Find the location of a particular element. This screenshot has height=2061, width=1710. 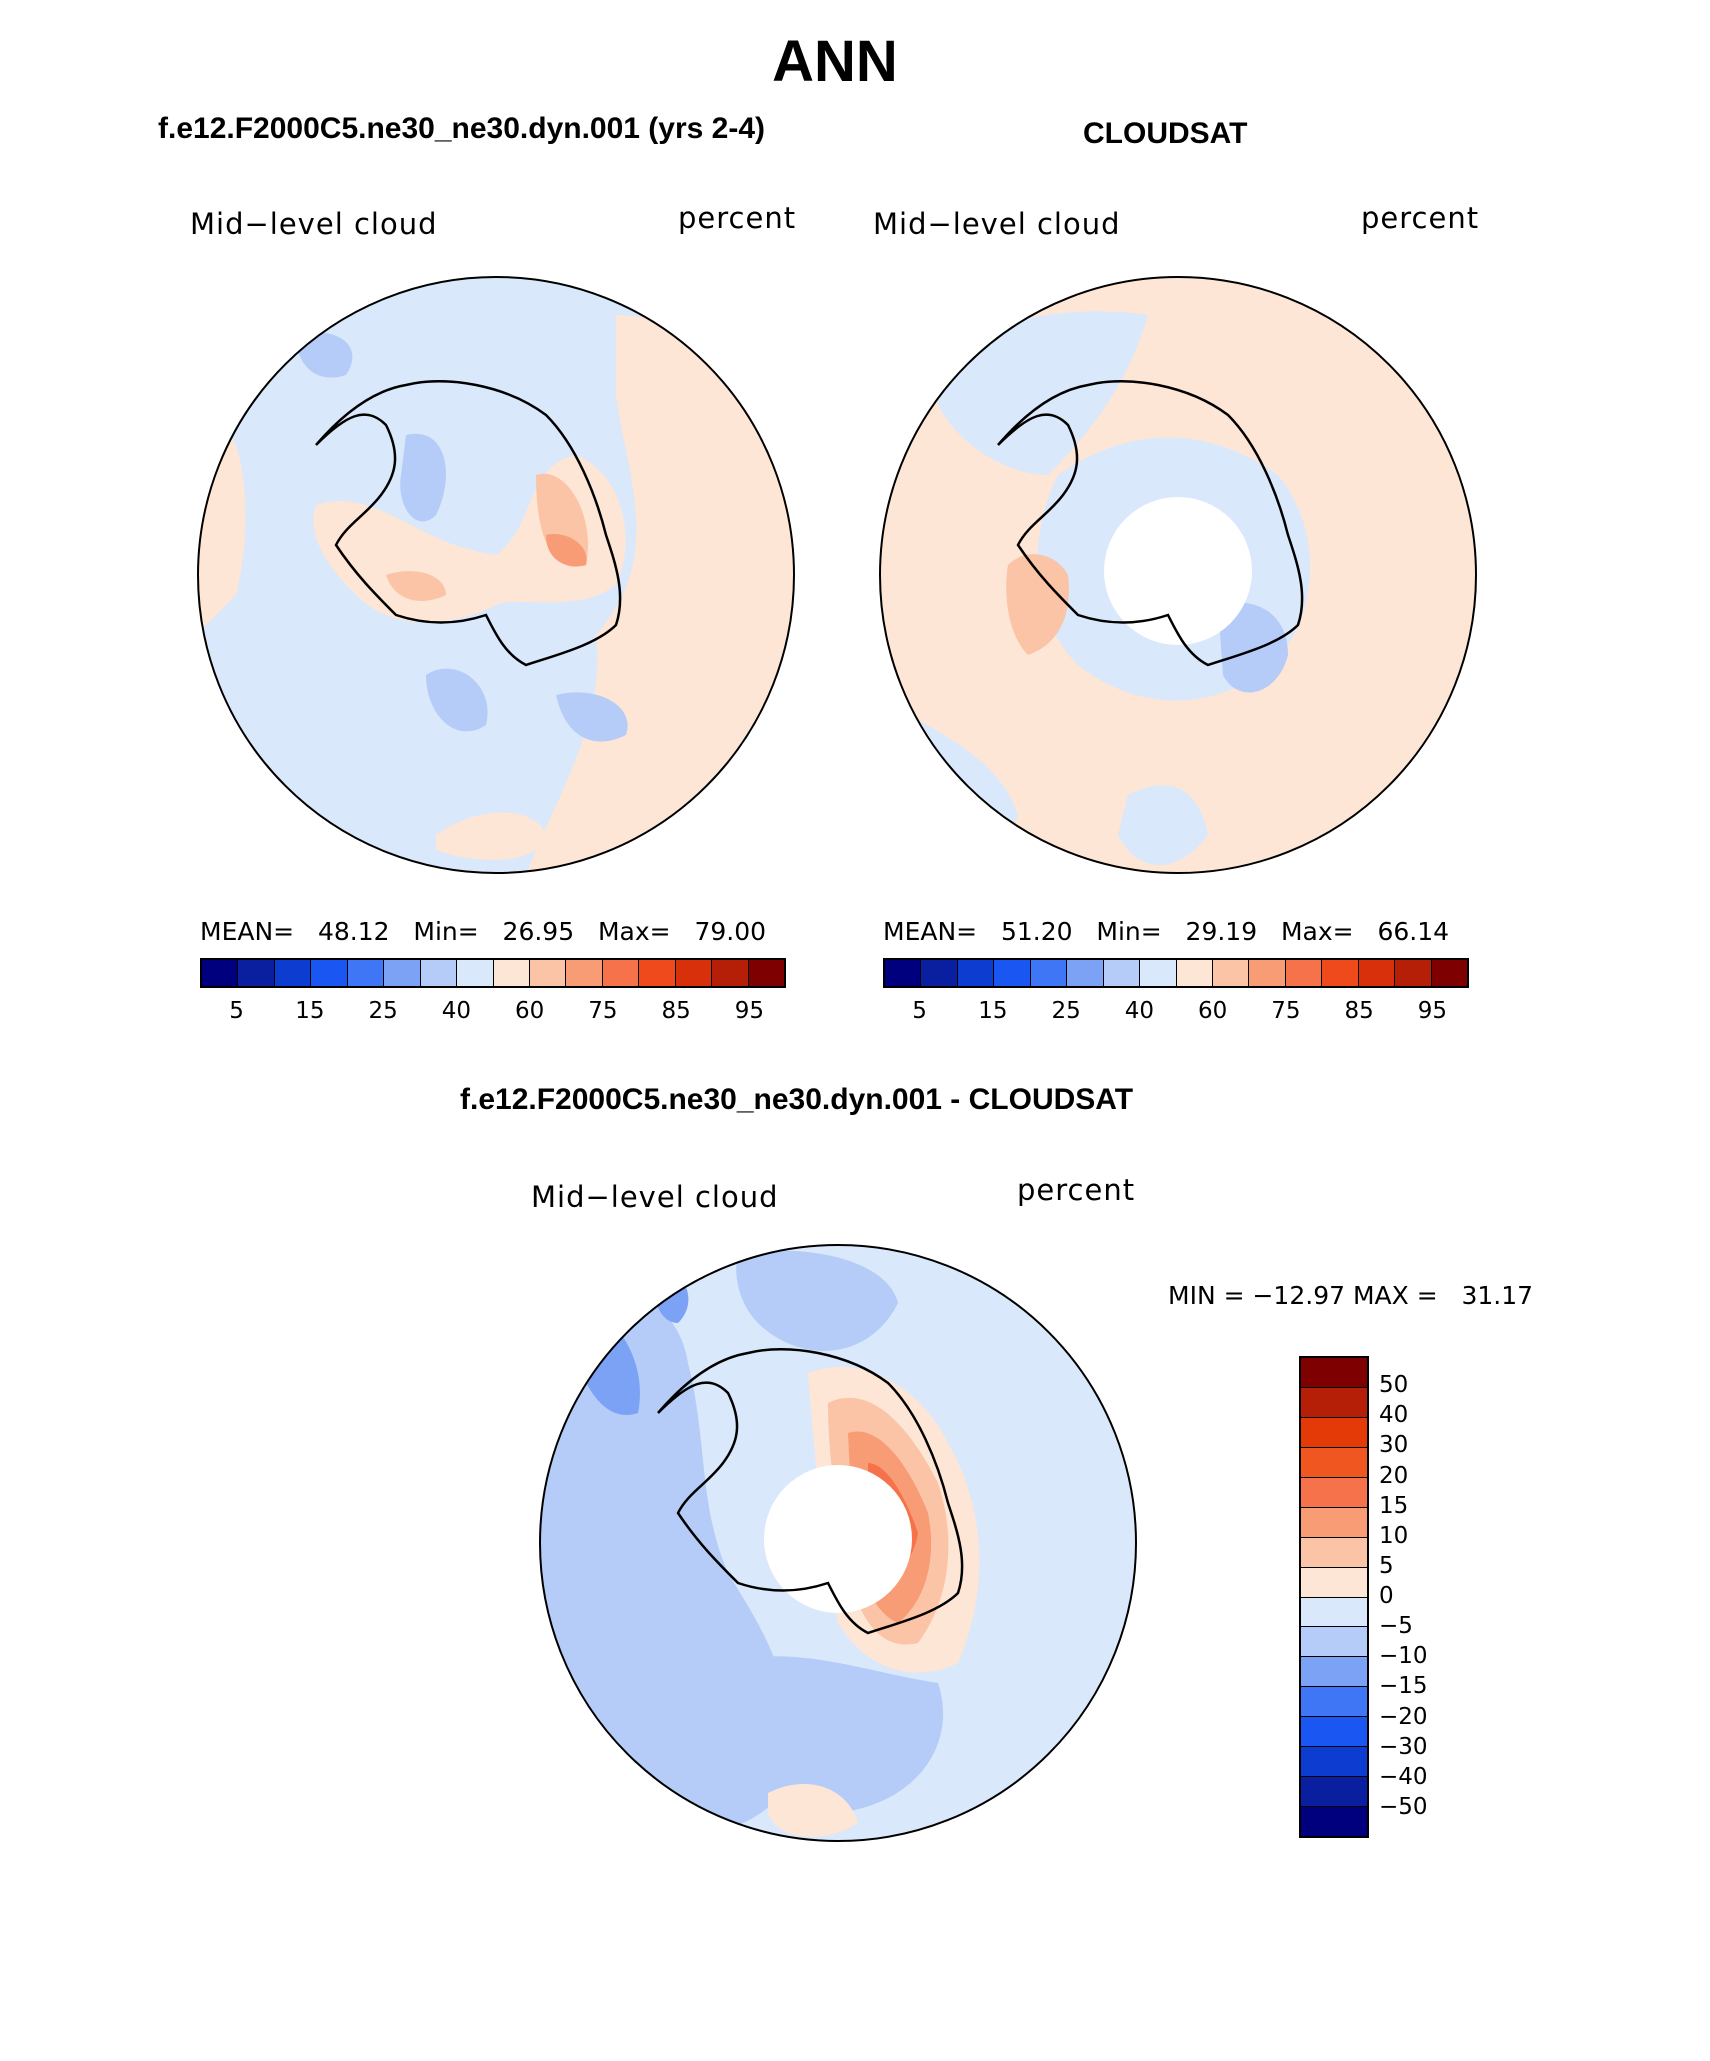

obs-cool-region-north is located at coordinates (1043, 393).